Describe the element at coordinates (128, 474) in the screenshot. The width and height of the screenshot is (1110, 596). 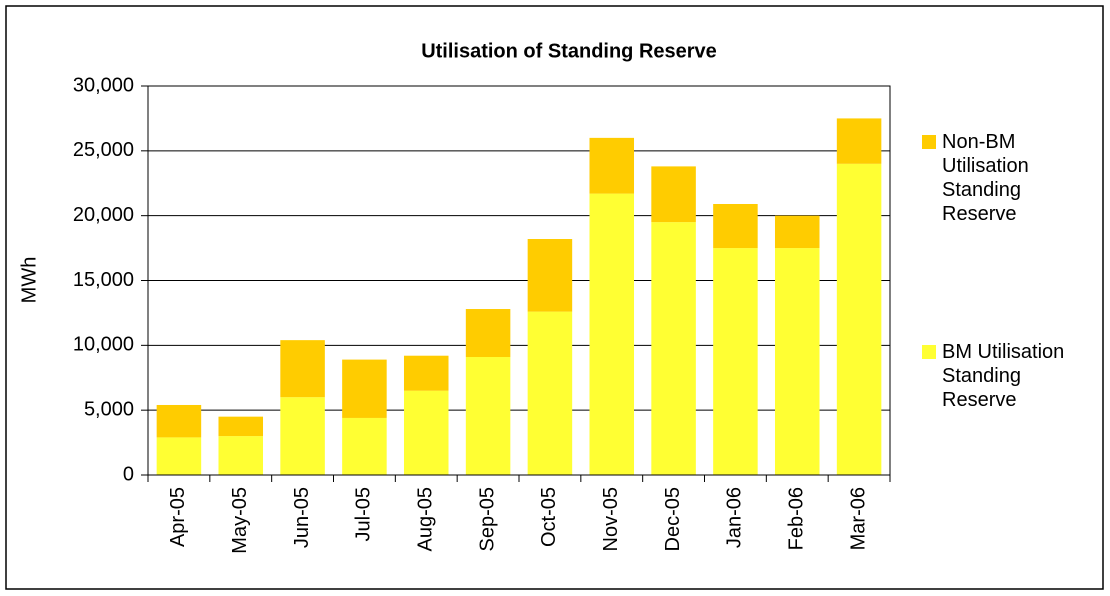
I see `y-tick-label: 0` at that location.